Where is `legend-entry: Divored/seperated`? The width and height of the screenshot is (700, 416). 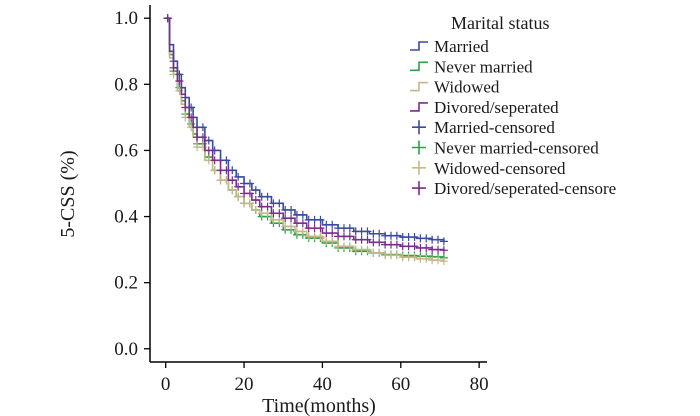 legend-entry: Divored/seperated is located at coordinates (484, 107).